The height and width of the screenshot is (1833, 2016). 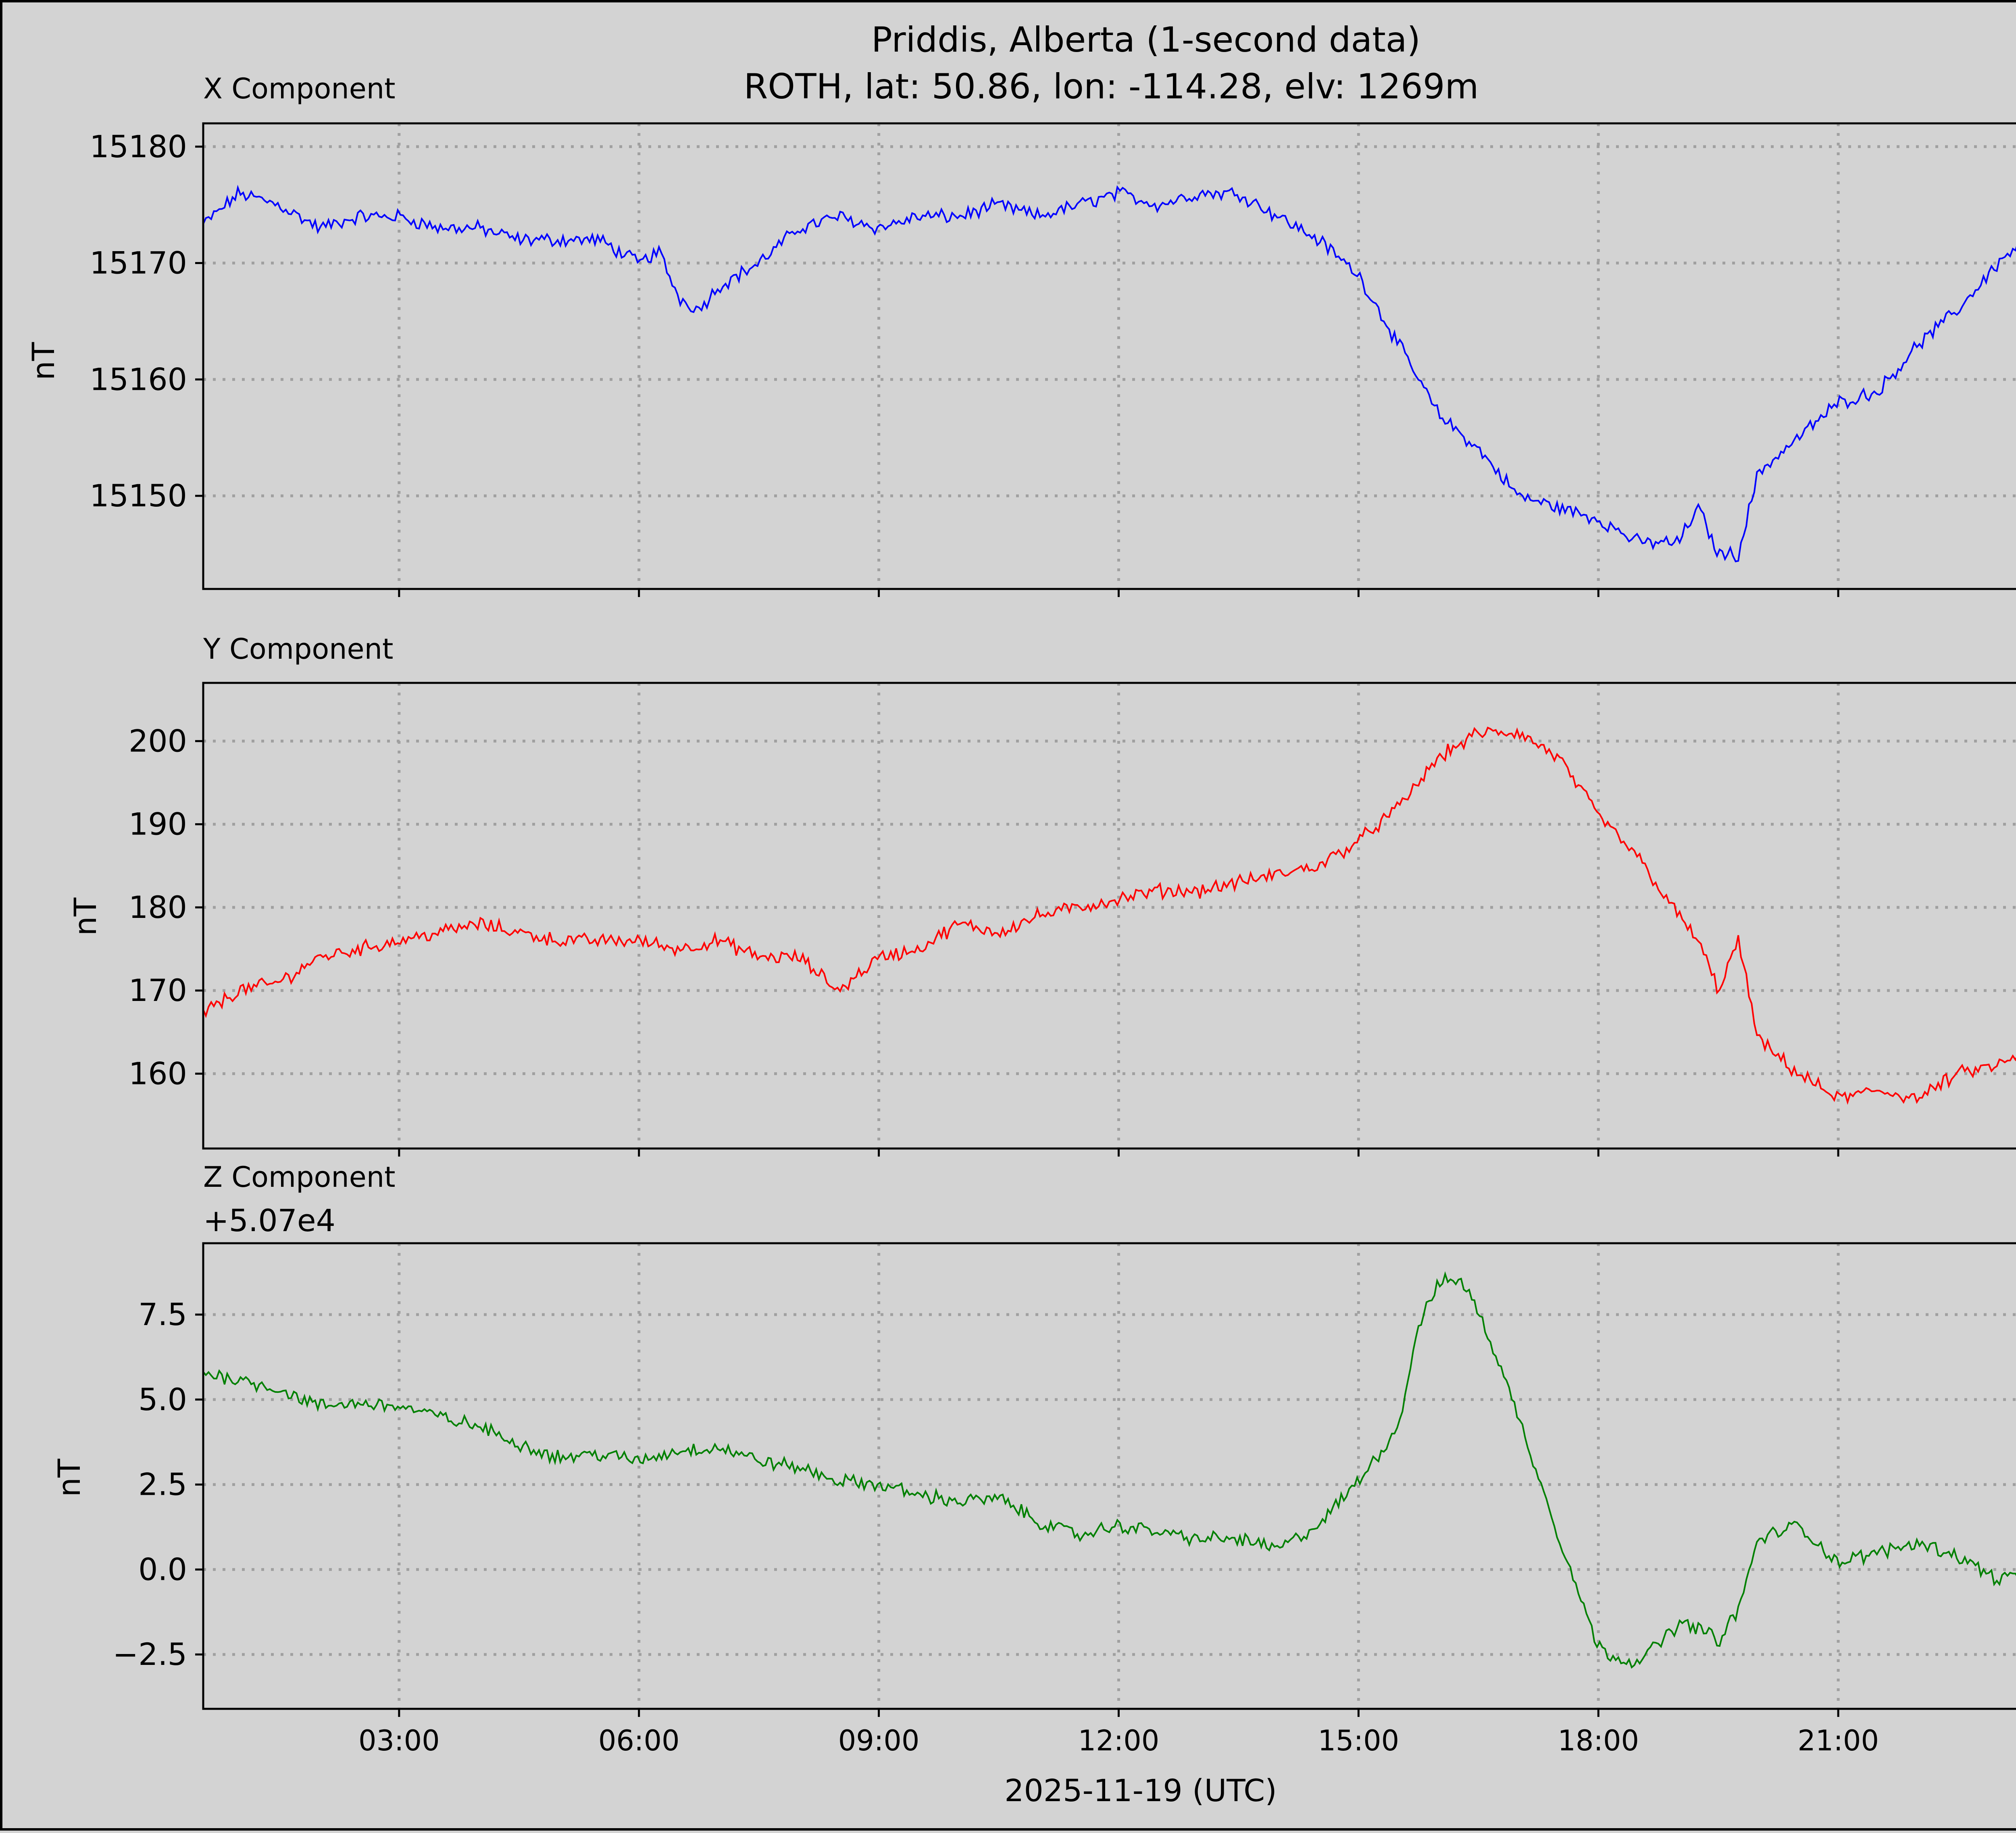 What do you see at coordinates (162, 1314) in the screenshot?
I see `y-tick-label: 7.5` at bounding box center [162, 1314].